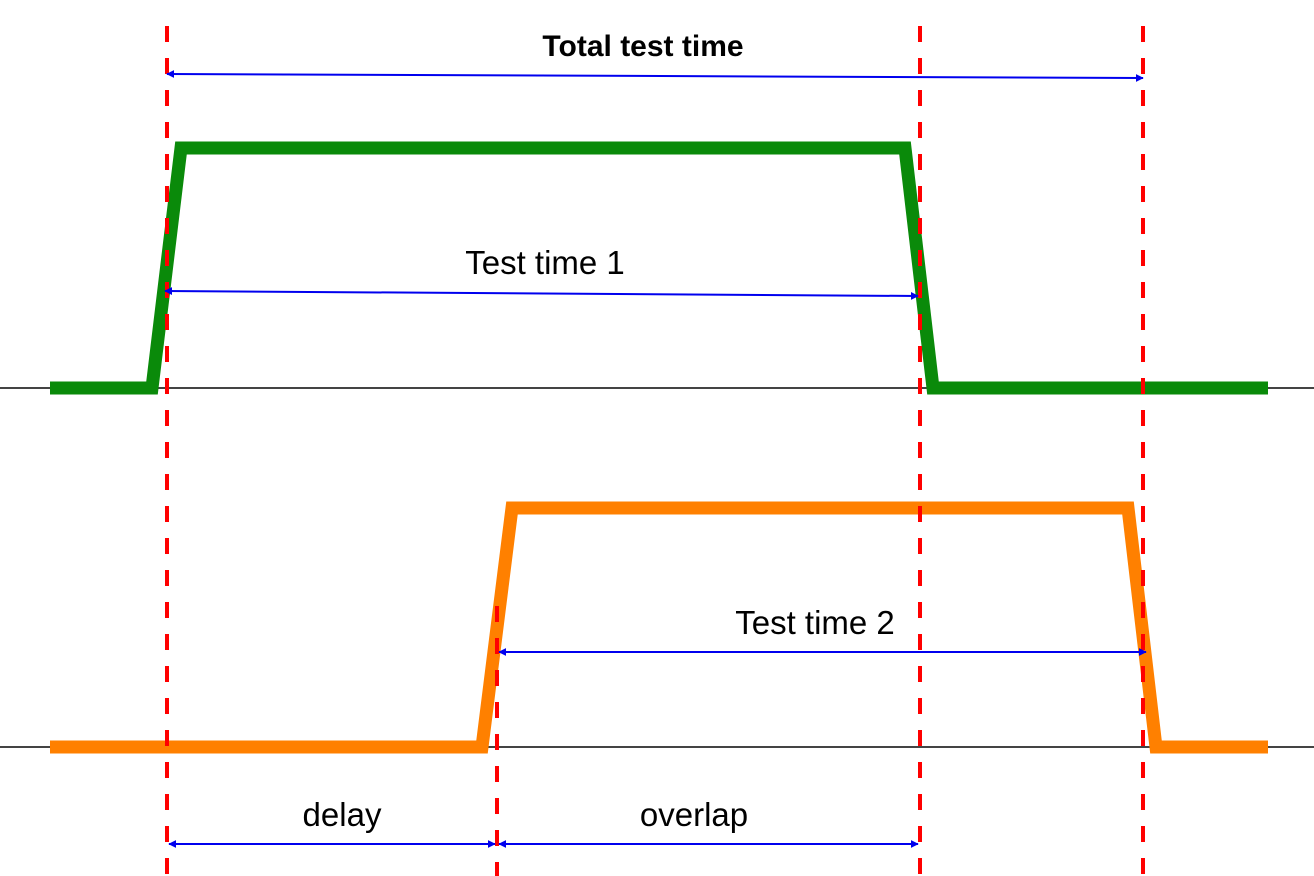 This screenshot has width=1314, height=876. I want to click on label-total-test-time: Total test time, so click(642, 46).